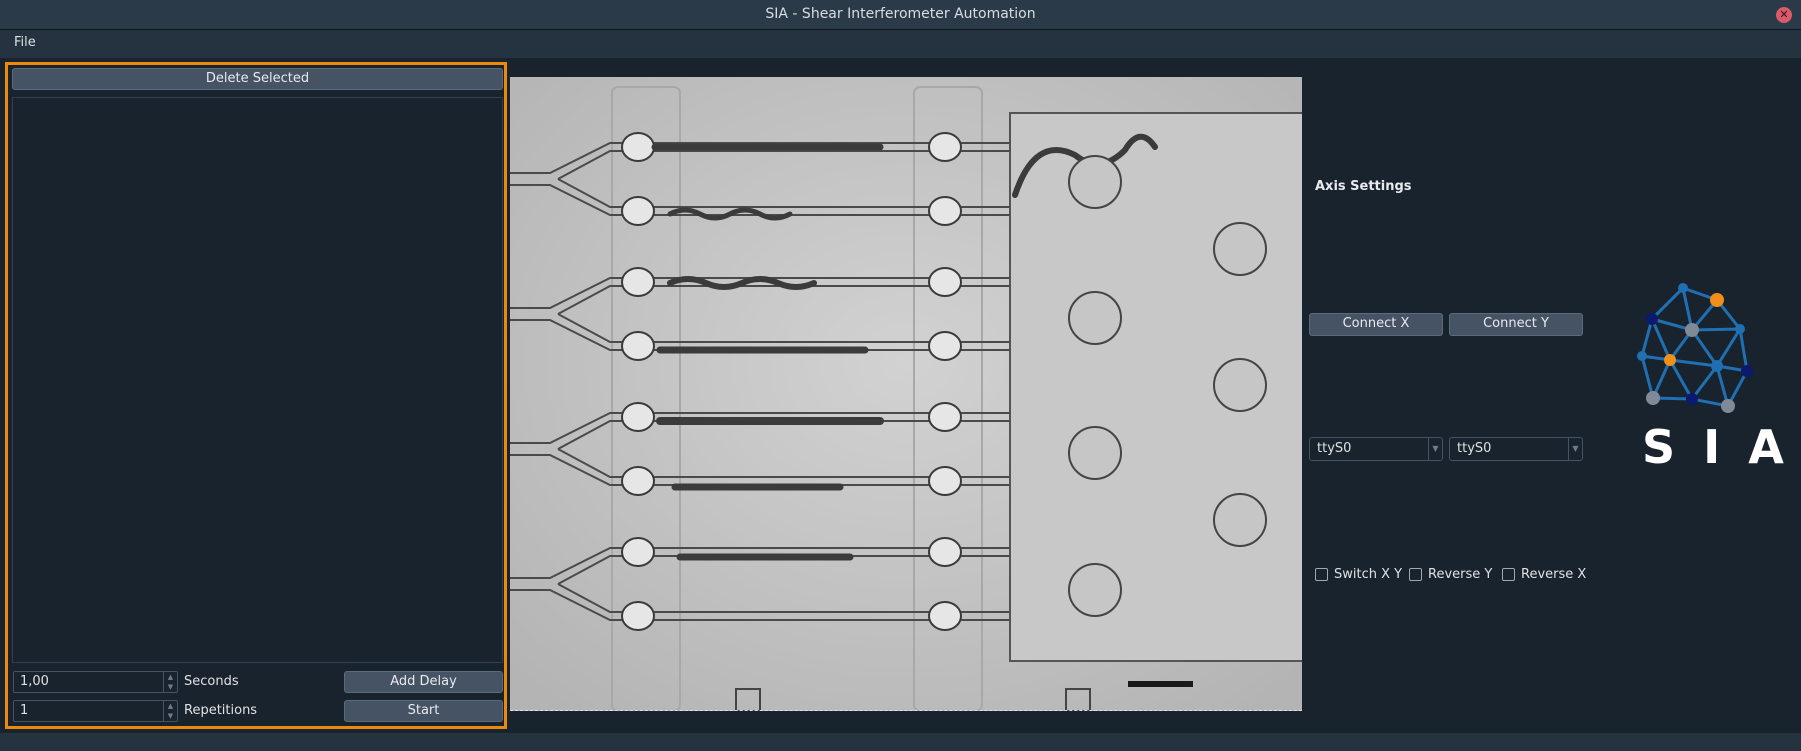 The width and height of the screenshot is (1801, 751). Describe the element at coordinates (24, 710) in the screenshot. I see `repetitions-value: 1` at that location.